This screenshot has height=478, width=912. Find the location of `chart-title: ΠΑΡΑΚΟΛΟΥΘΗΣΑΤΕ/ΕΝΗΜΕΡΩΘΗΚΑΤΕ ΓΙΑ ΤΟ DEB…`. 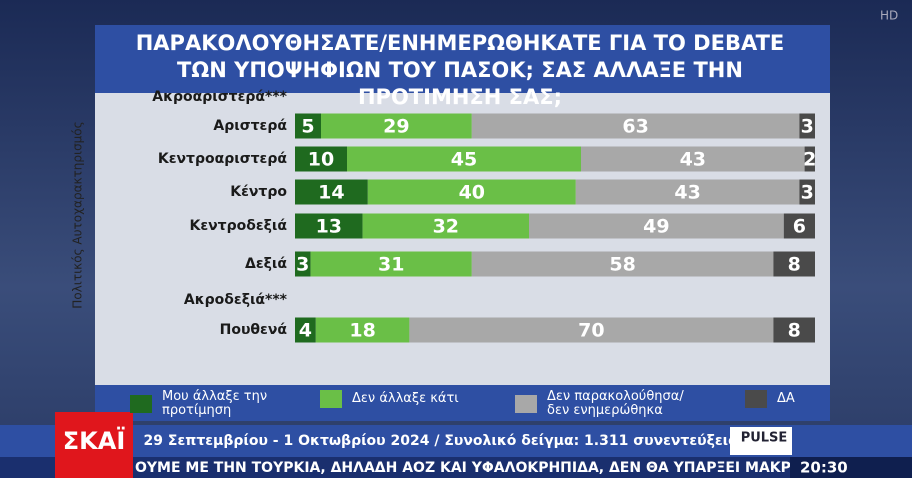

chart-title: ΠΑΡΑΚΟΛΟΥΘΗΣΑΤΕ/ΕΝΗΜΕΡΩΘΗΚΑΤΕ ΓΙΑ ΤΟ DEB… is located at coordinates (460, 70).